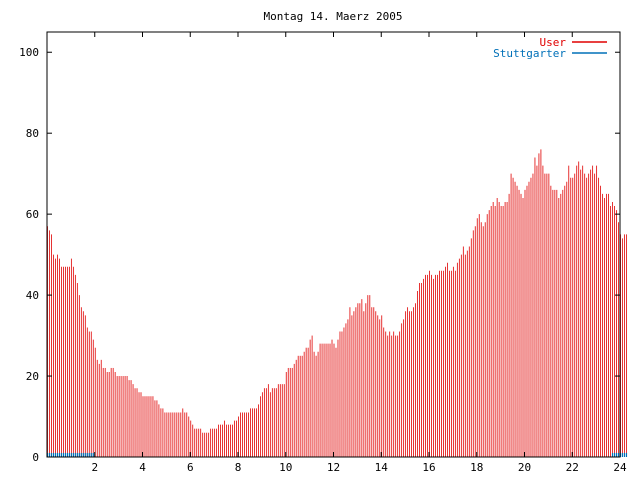 The image size is (640, 480). Describe the element at coordinates (572, 467) in the screenshot. I see `x-tick-label: 22` at that location.